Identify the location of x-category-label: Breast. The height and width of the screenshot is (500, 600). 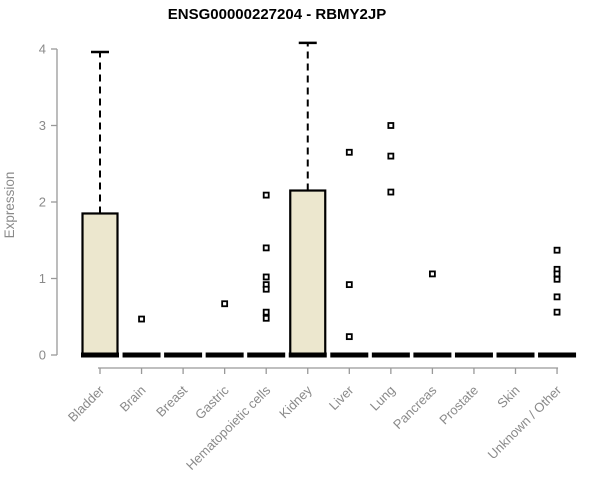
(171, 400).